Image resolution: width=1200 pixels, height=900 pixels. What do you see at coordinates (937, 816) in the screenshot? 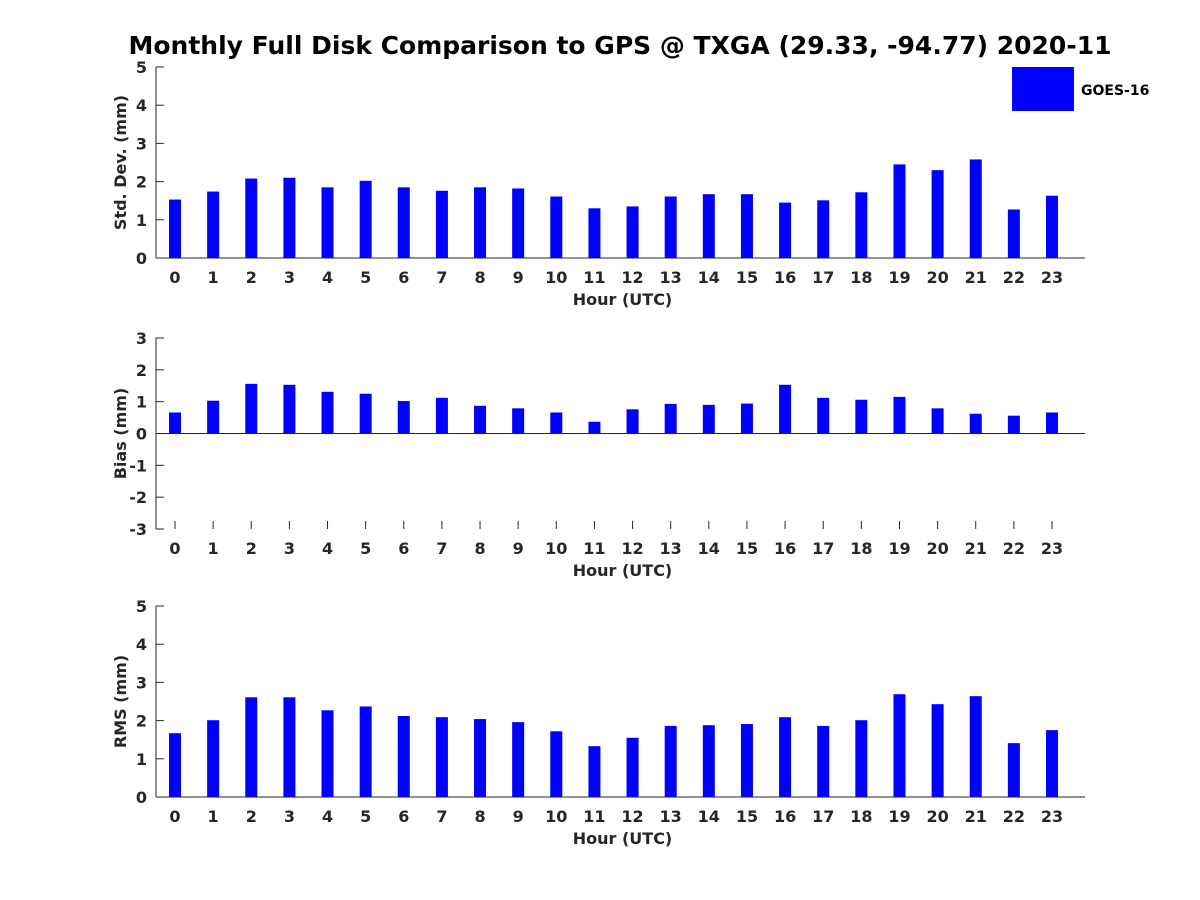
I see `x-tick-label: 20` at bounding box center [937, 816].